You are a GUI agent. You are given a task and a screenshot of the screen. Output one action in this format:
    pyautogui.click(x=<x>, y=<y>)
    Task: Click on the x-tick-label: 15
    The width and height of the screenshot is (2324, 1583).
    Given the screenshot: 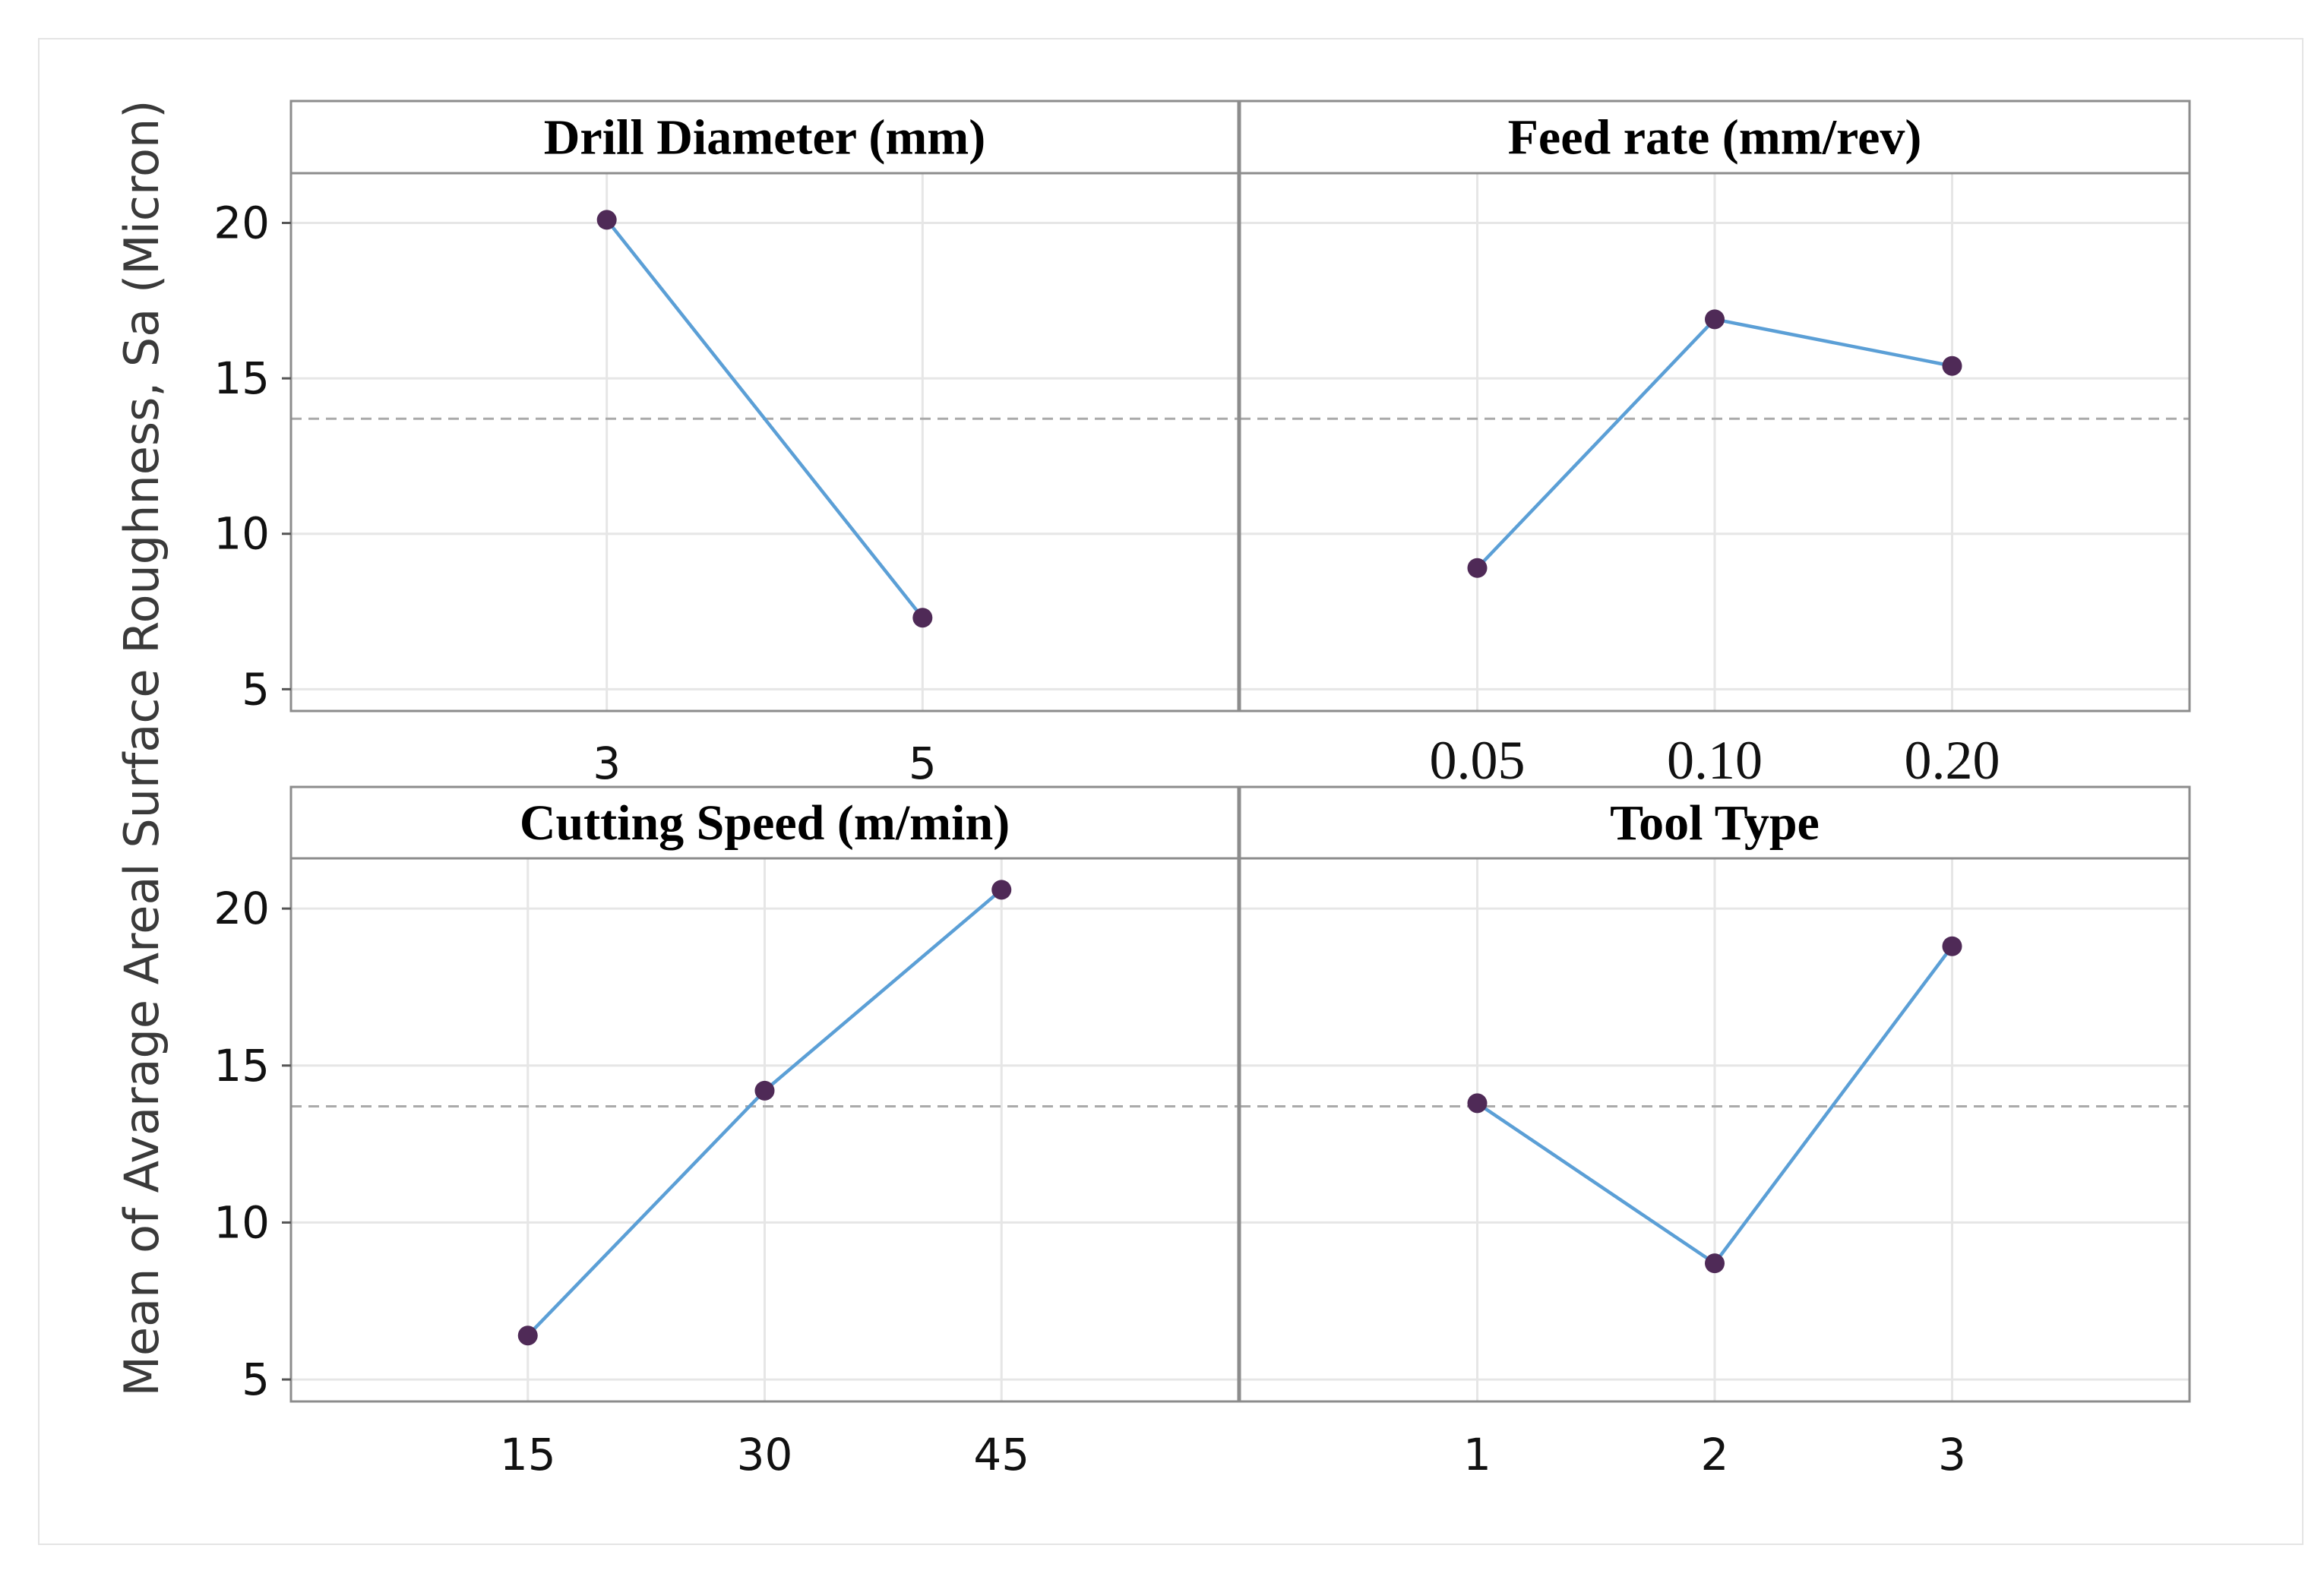 What is the action you would take?
    pyautogui.click(x=528, y=1455)
    